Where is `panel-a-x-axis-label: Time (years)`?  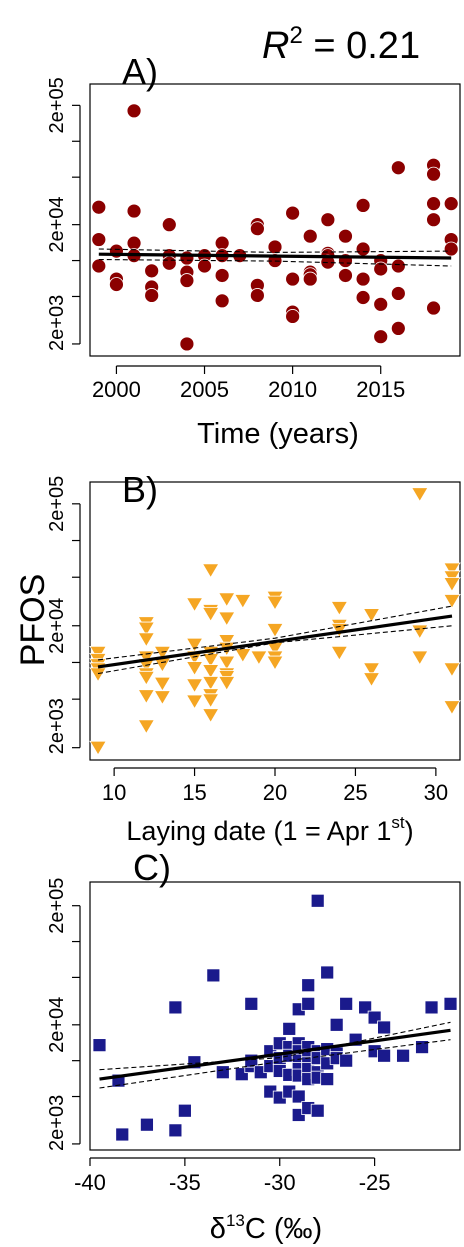
panel-a-x-axis-label: Time (years) is located at coordinates (278, 434).